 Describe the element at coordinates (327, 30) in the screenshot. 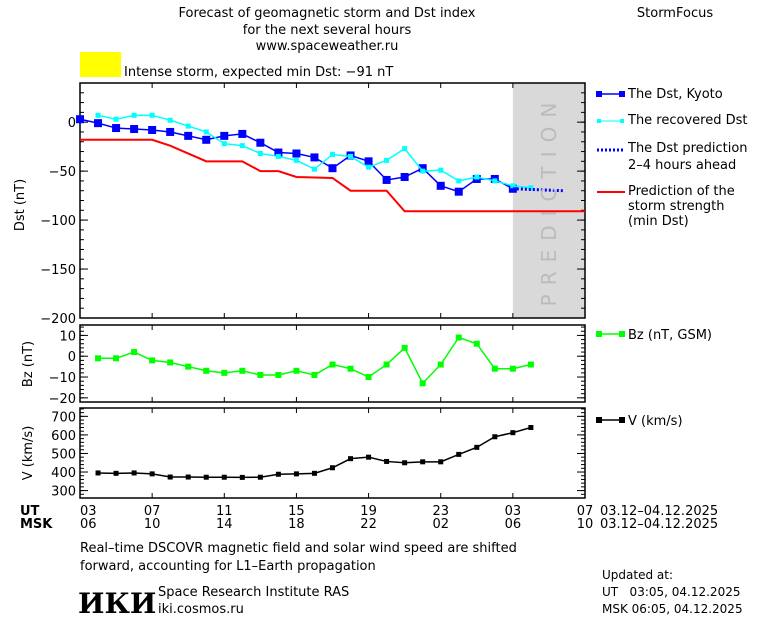

I see `title-line2: for the next several hours` at that location.